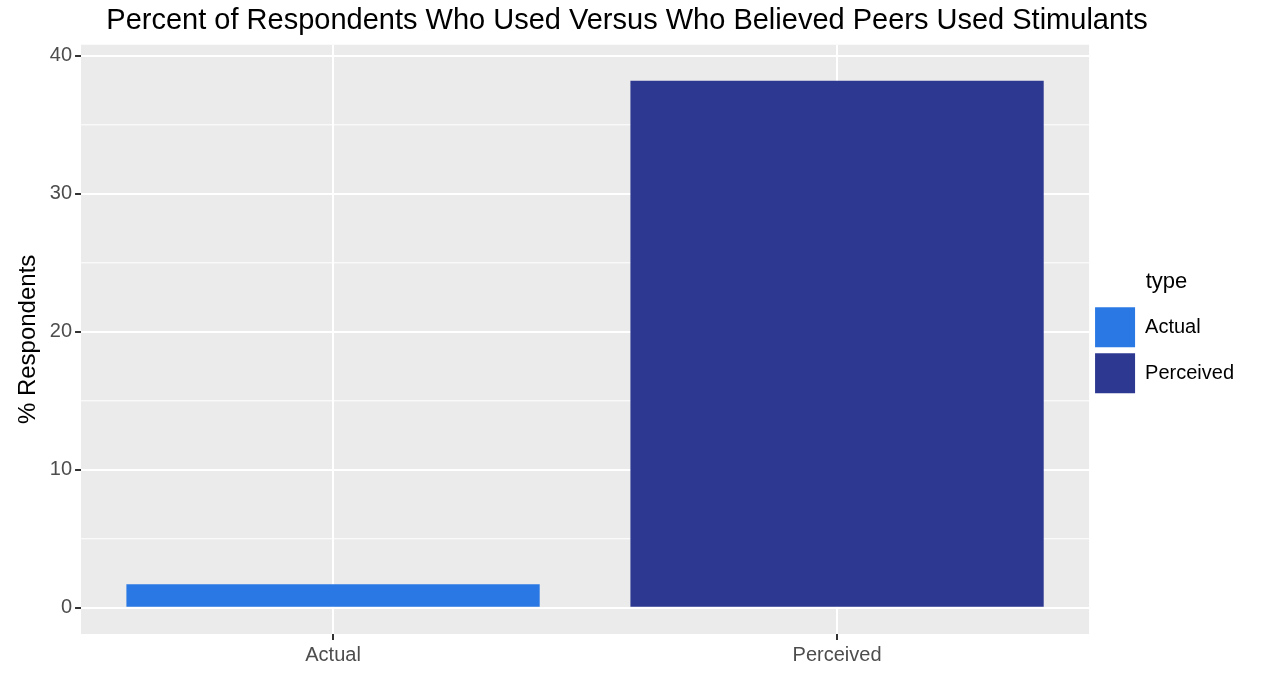 This screenshot has width=1264, height=674. I want to click on legend-label: Perceived, so click(1189, 371).